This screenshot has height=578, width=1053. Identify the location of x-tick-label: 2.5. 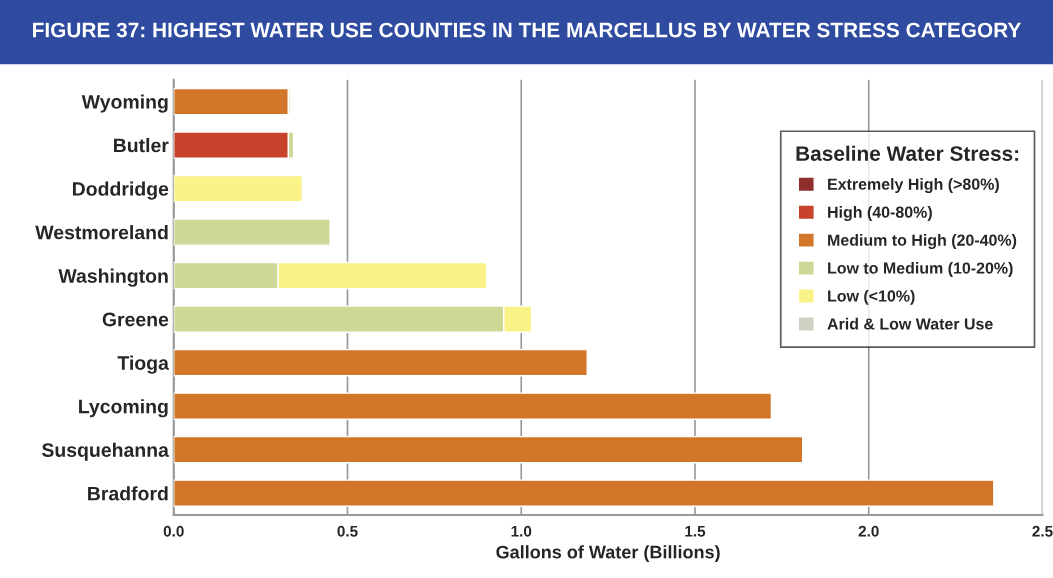
(1042, 531).